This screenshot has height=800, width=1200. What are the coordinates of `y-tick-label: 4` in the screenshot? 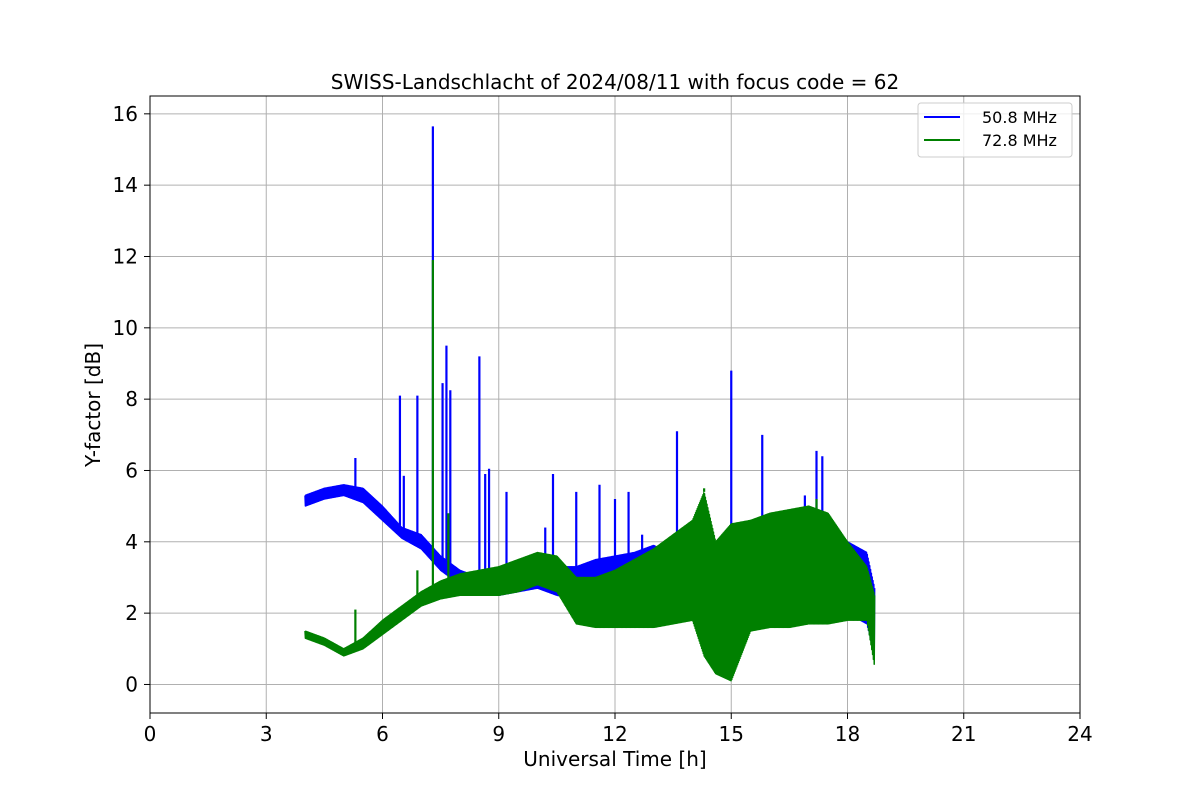 It's located at (131, 542).